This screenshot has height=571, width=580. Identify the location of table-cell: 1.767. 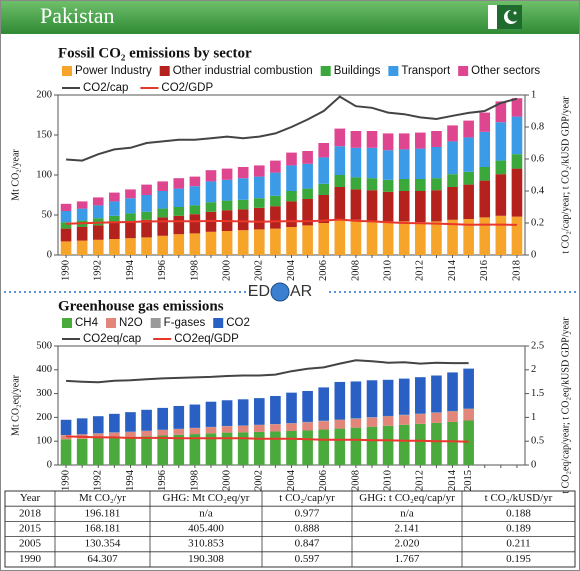
(407, 559).